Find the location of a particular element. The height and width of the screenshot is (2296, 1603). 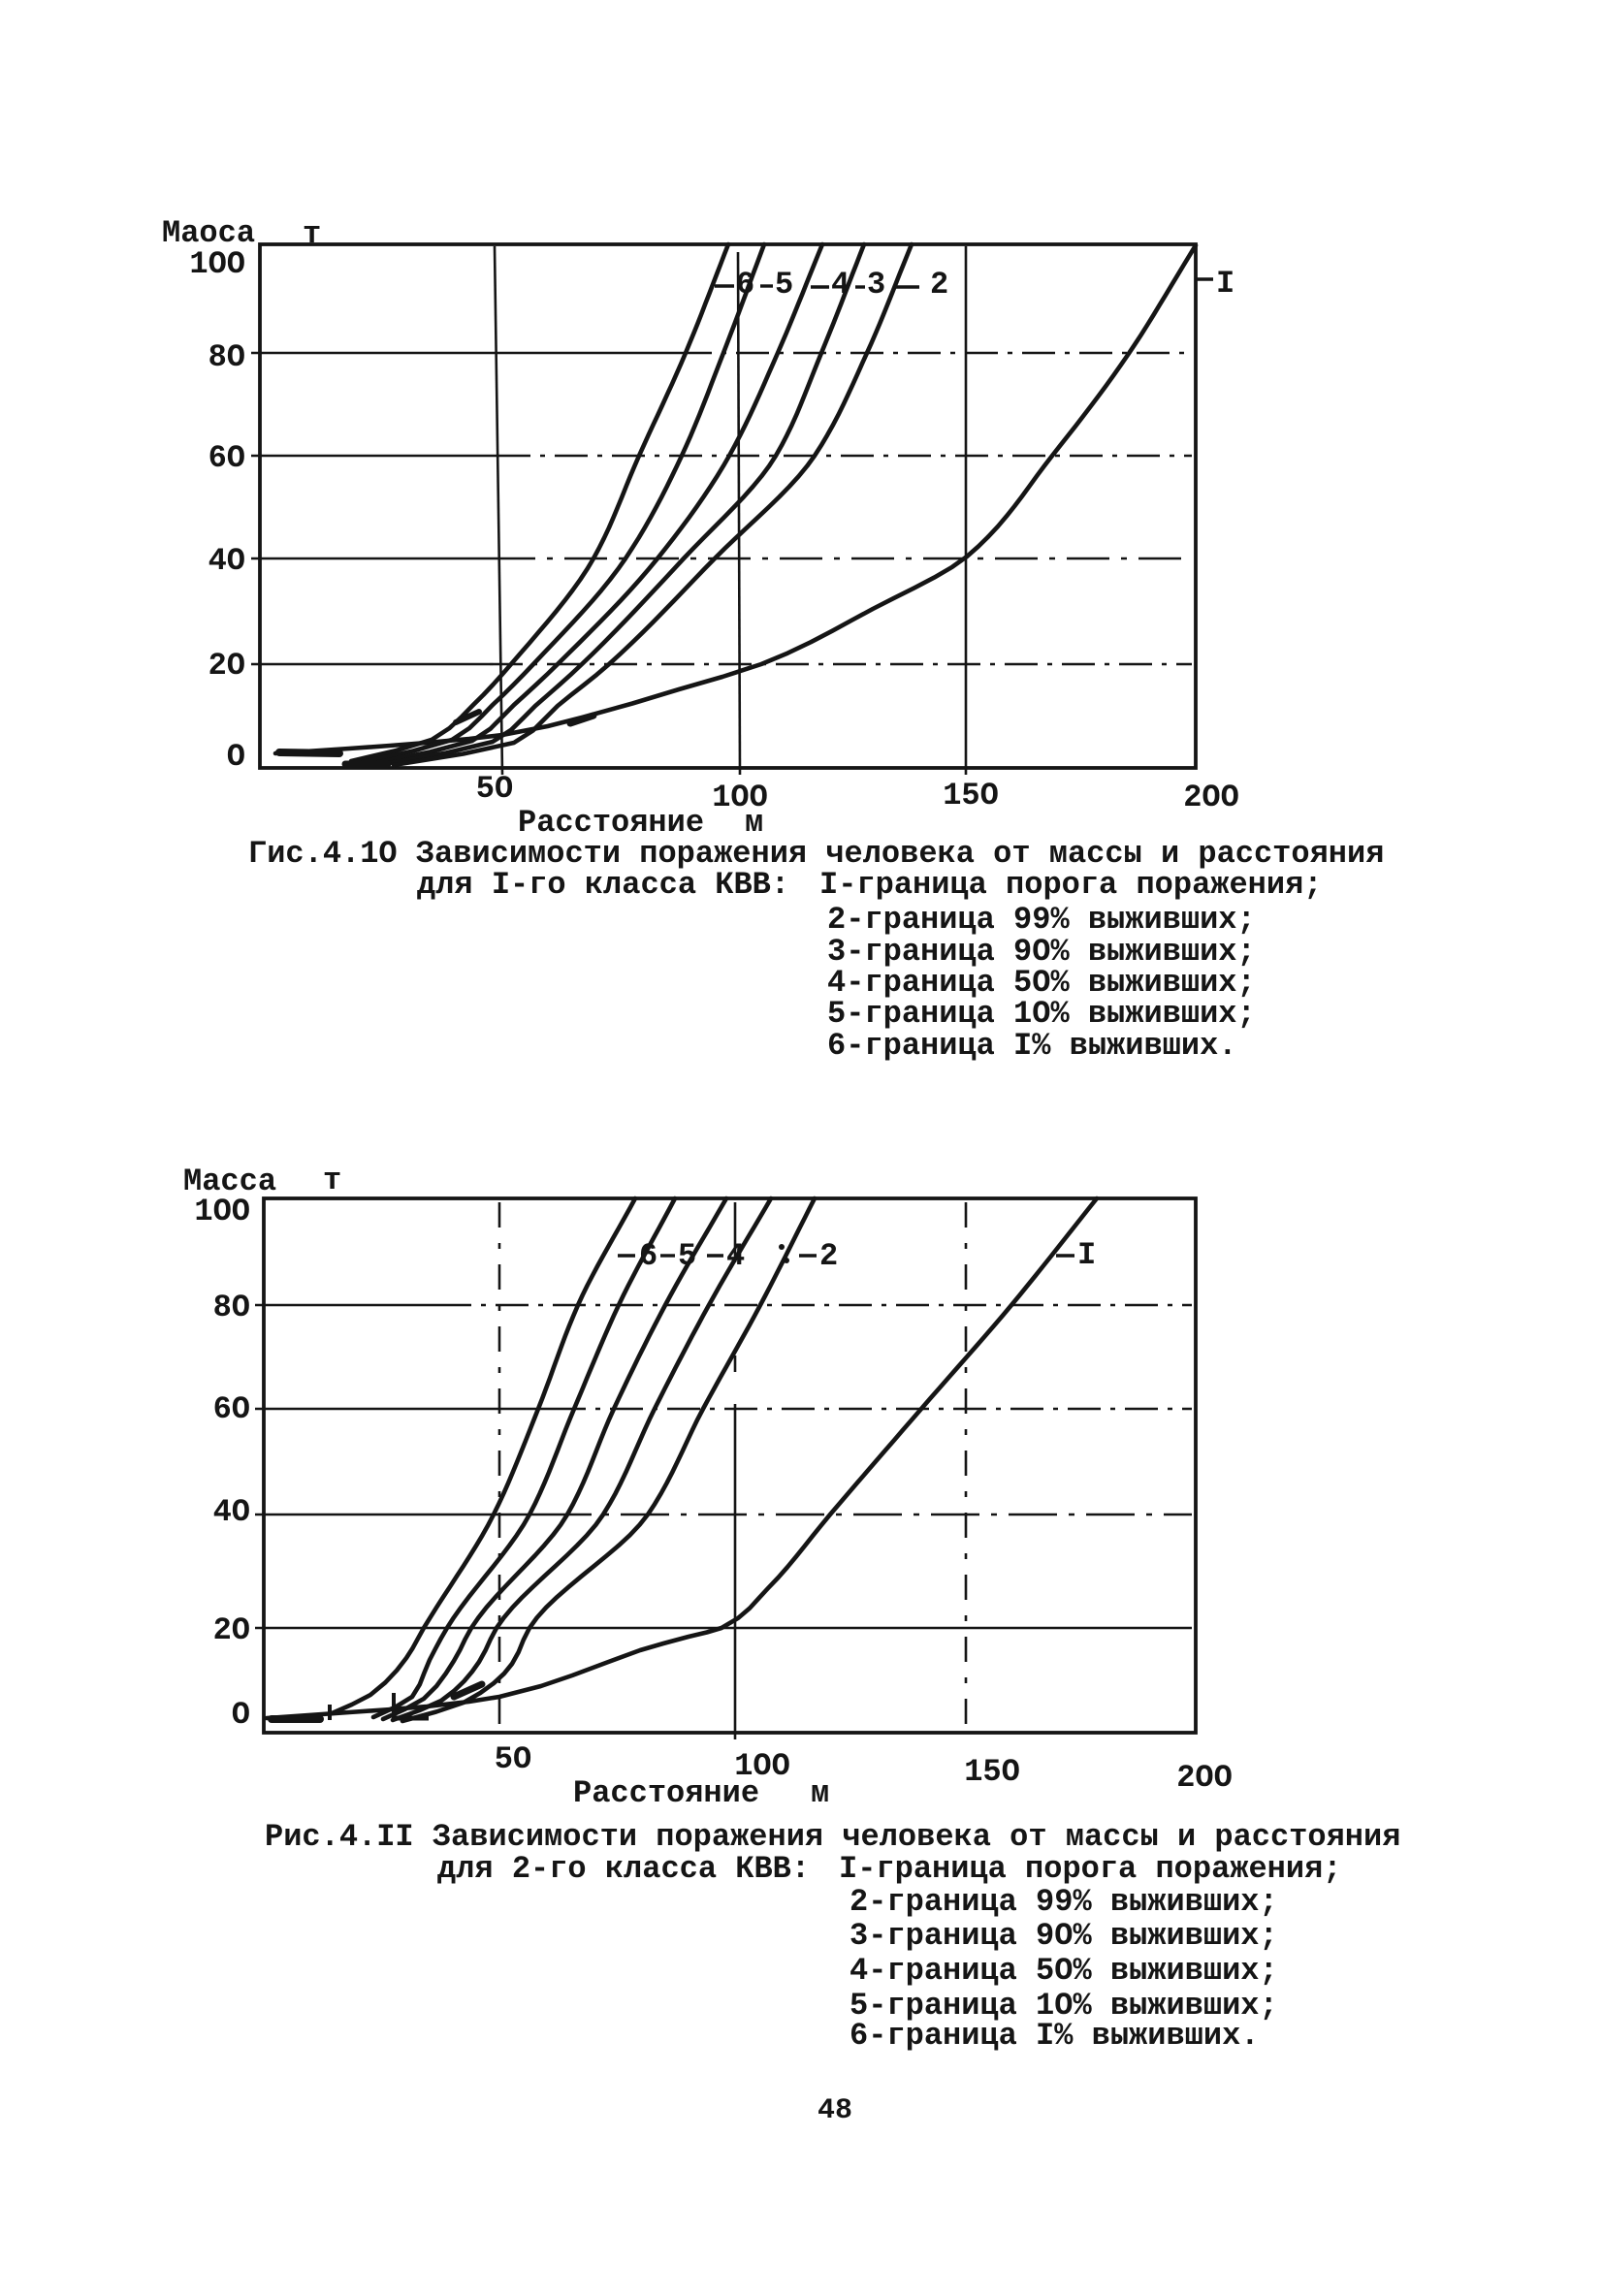

svg-text: для 2-го класса КВВ: is located at coordinates (624, 1869).